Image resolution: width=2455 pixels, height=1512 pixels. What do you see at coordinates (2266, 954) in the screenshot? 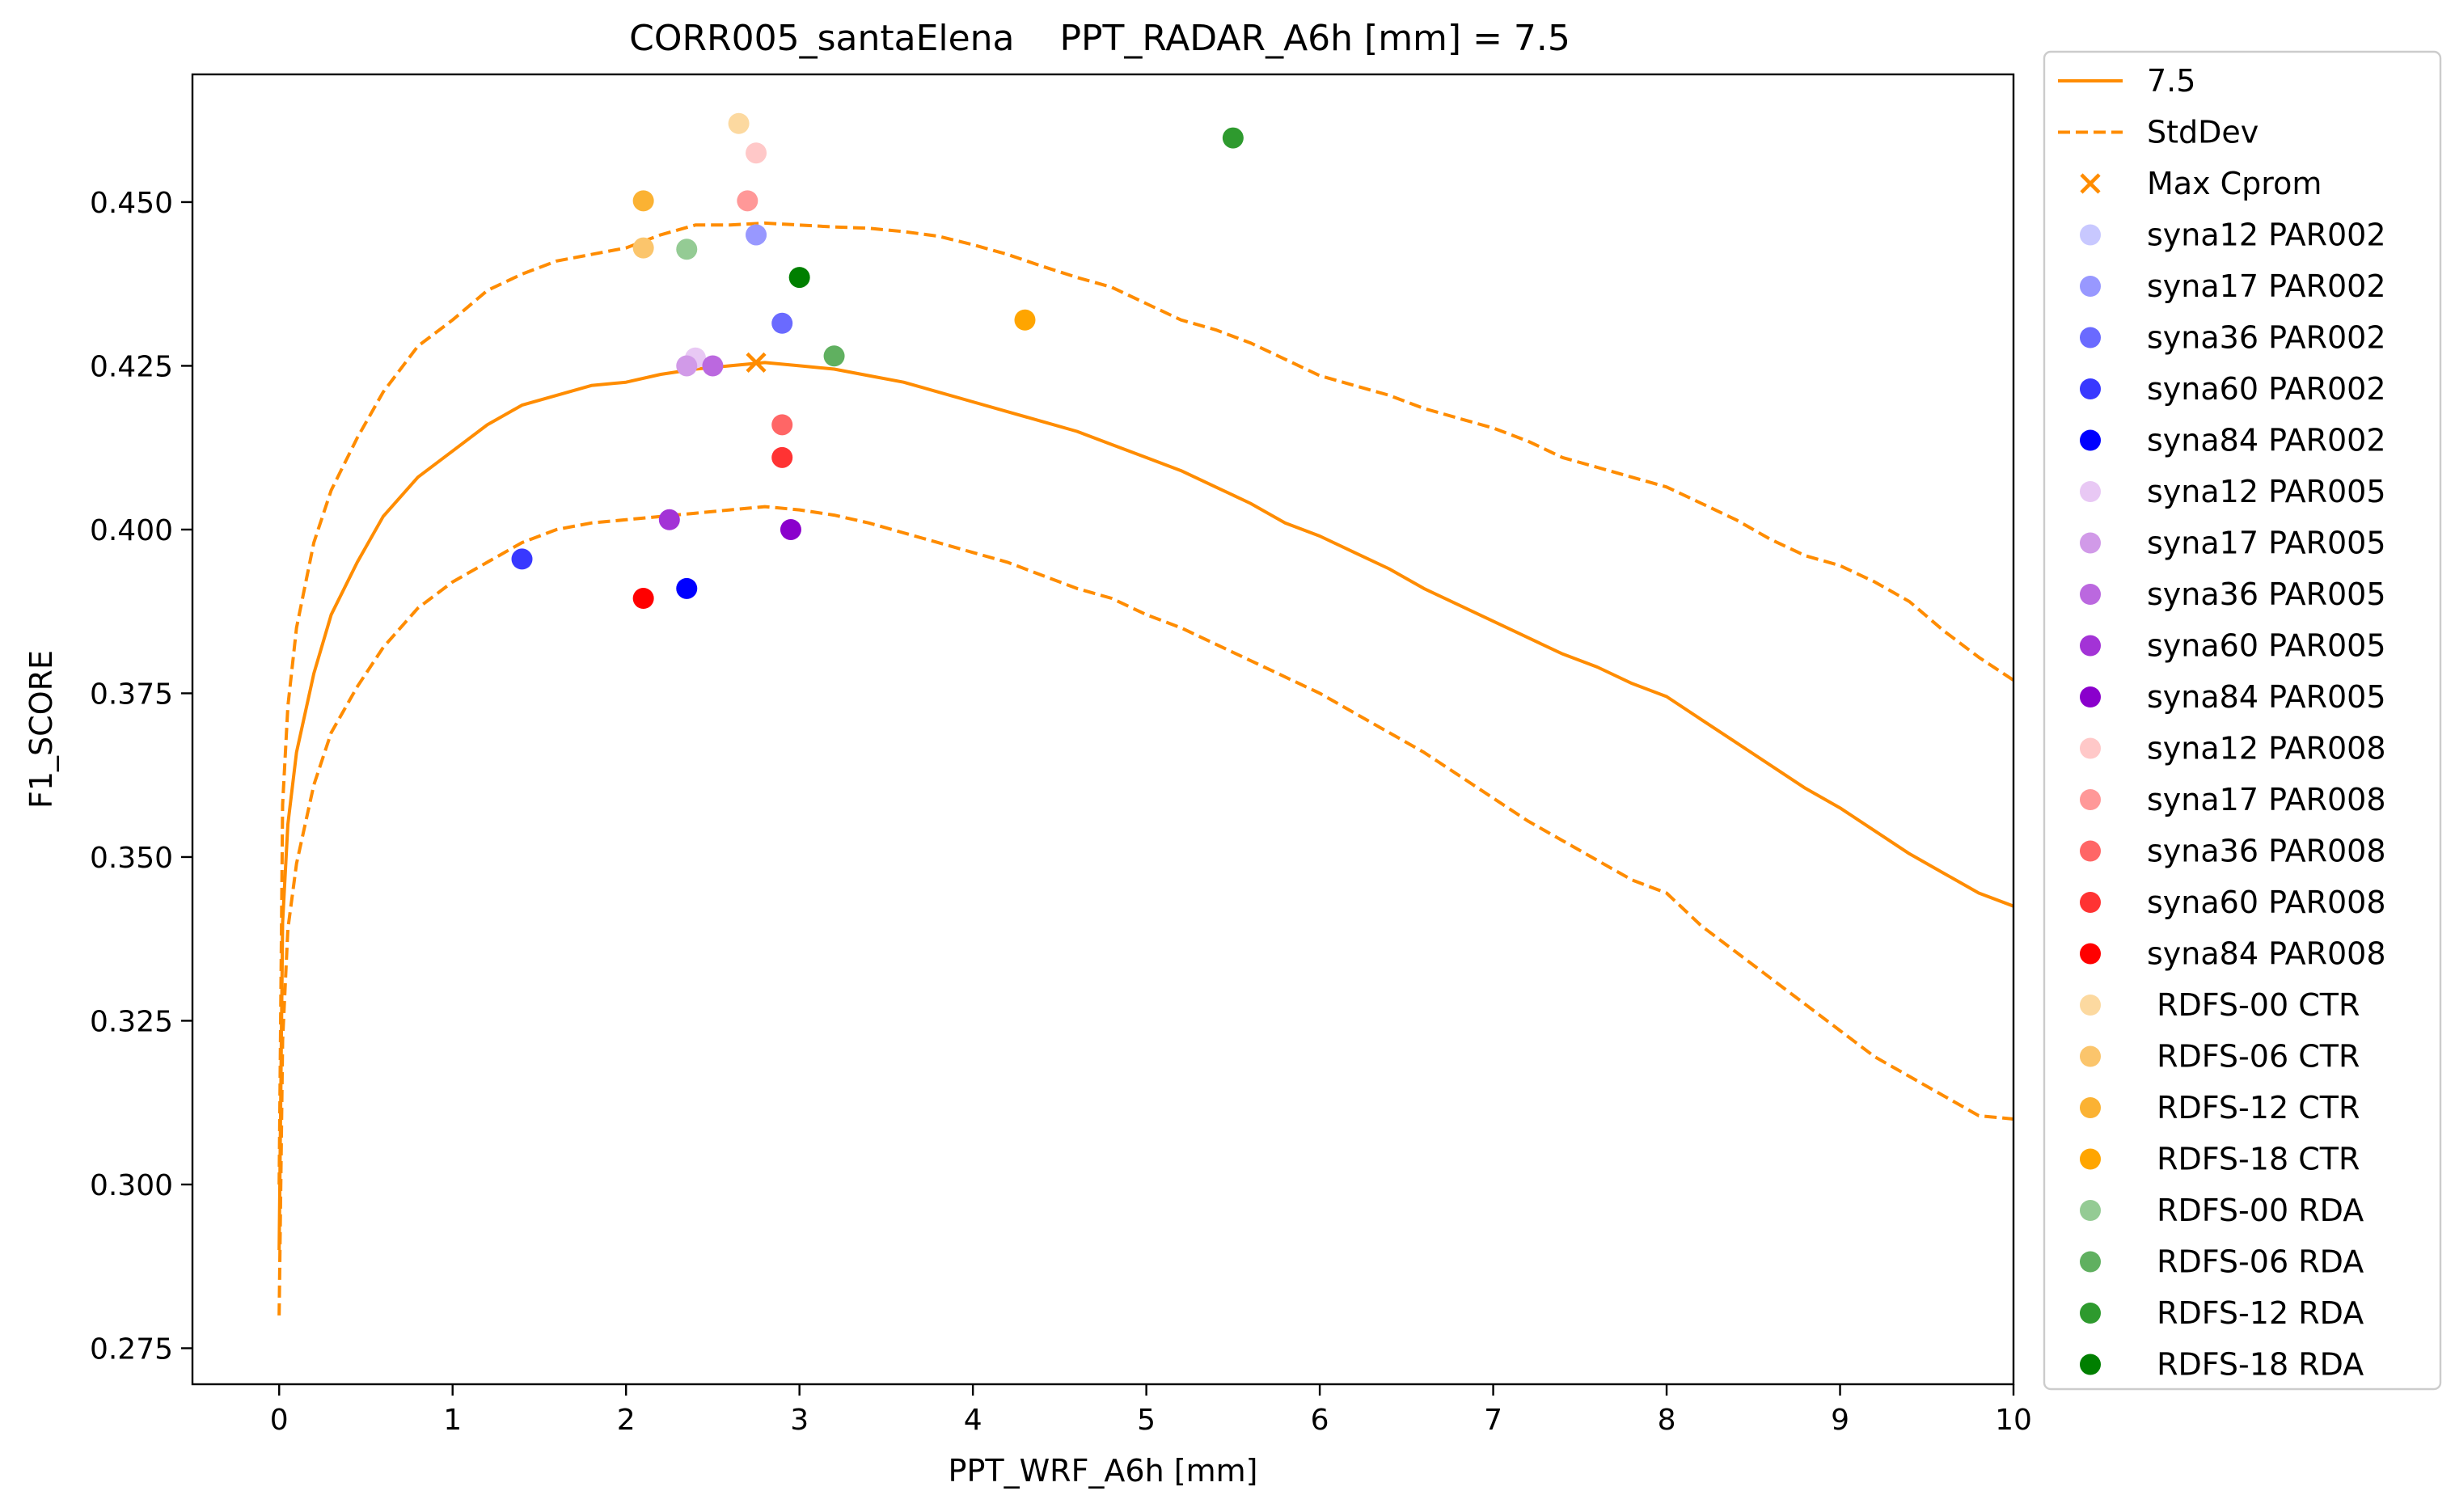
I see `legend-entry-label: syna84 PAR008` at bounding box center [2266, 954].